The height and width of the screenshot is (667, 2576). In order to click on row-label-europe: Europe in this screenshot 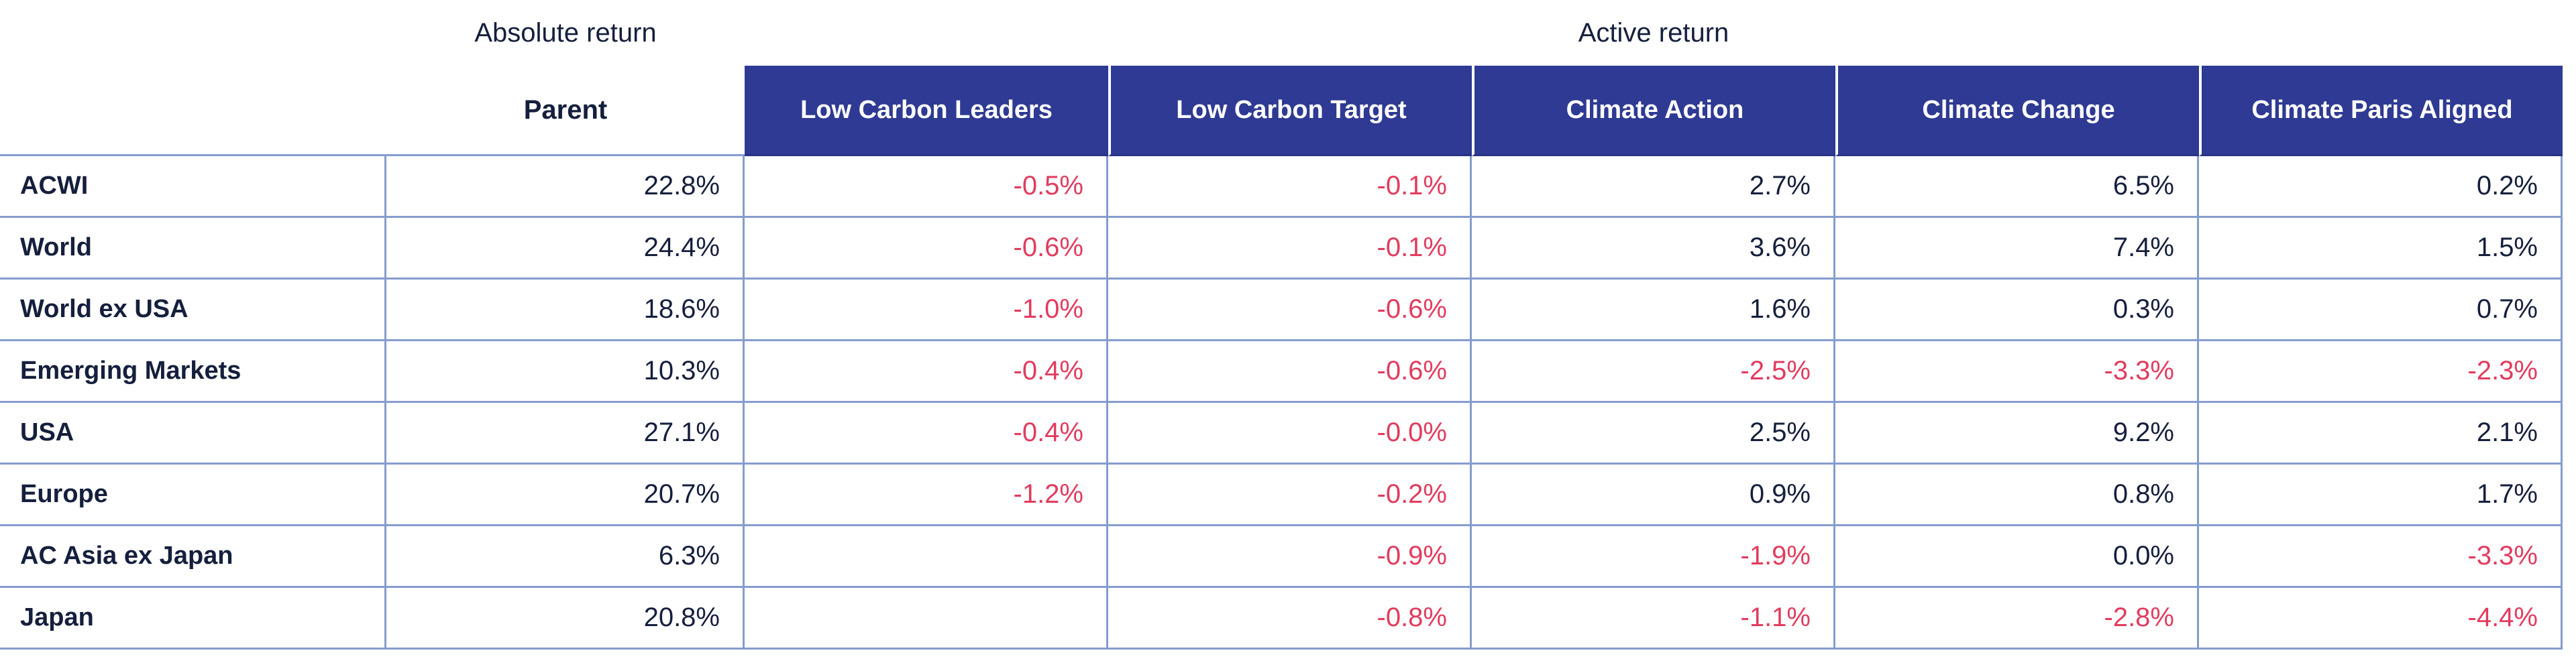, I will do `click(193, 495)`.